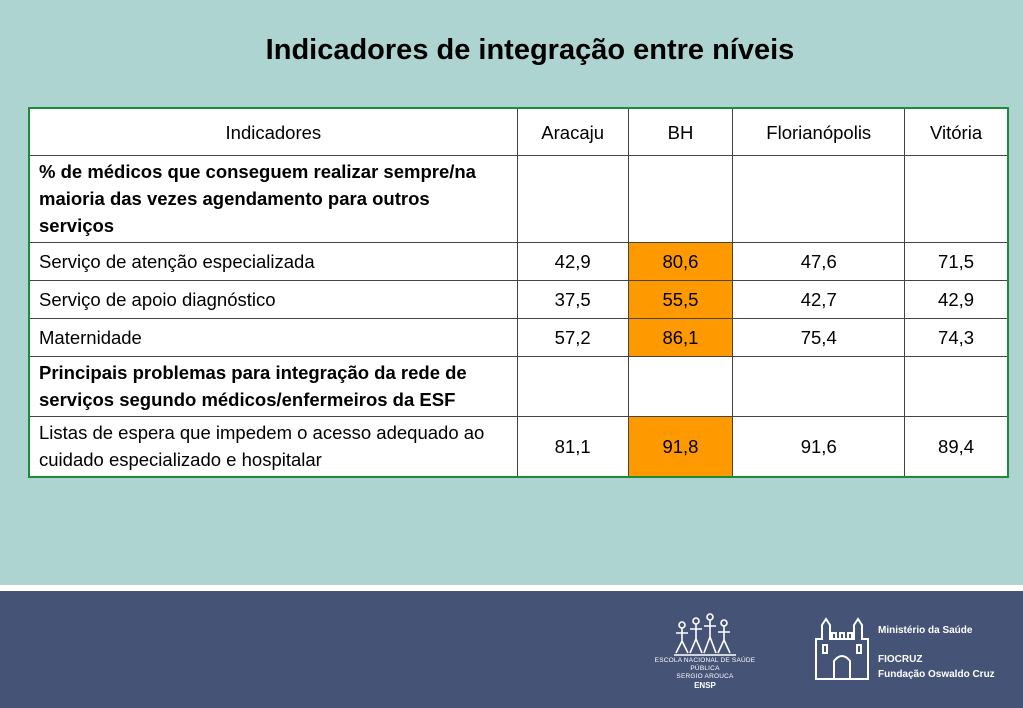 Image resolution: width=1023 pixels, height=708 pixels. I want to click on value-cell: 71,5, so click(956, 261).